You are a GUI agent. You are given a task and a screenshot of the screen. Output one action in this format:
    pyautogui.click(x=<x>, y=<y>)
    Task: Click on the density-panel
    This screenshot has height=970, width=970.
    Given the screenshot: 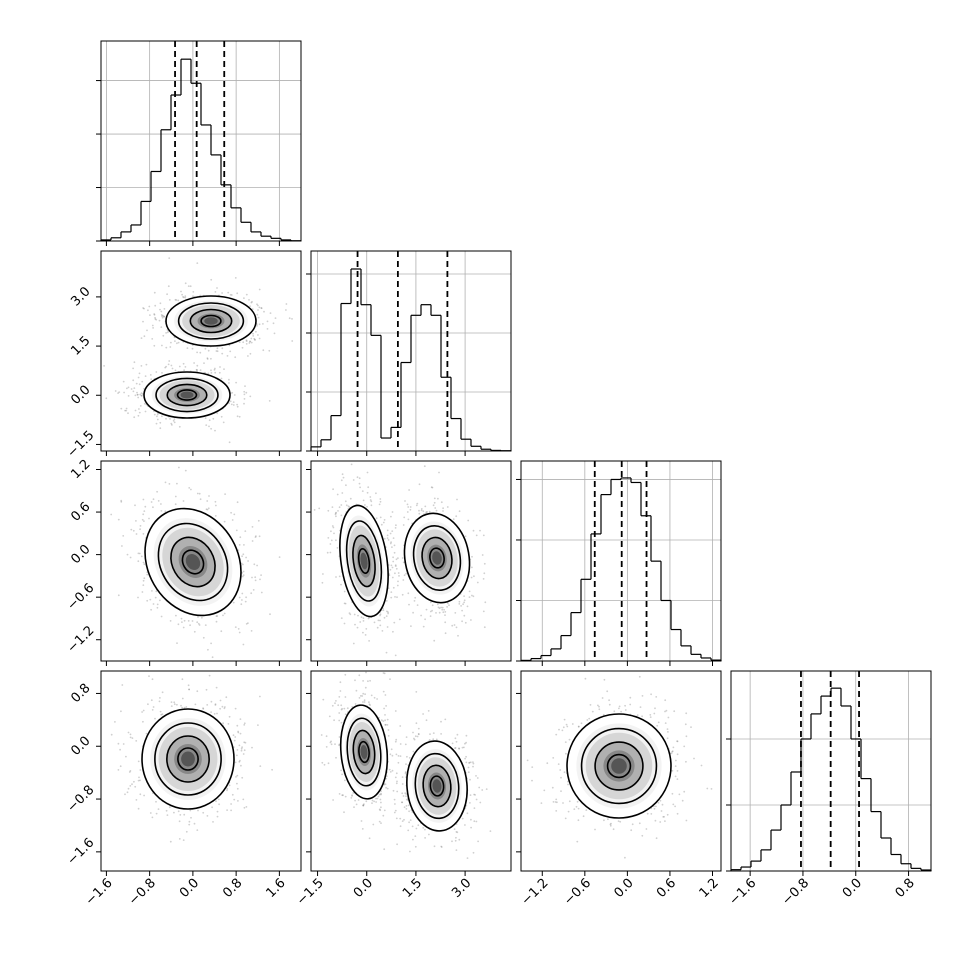 What is the action you would take?
    pyautogui.click(x=411, y=561)
    